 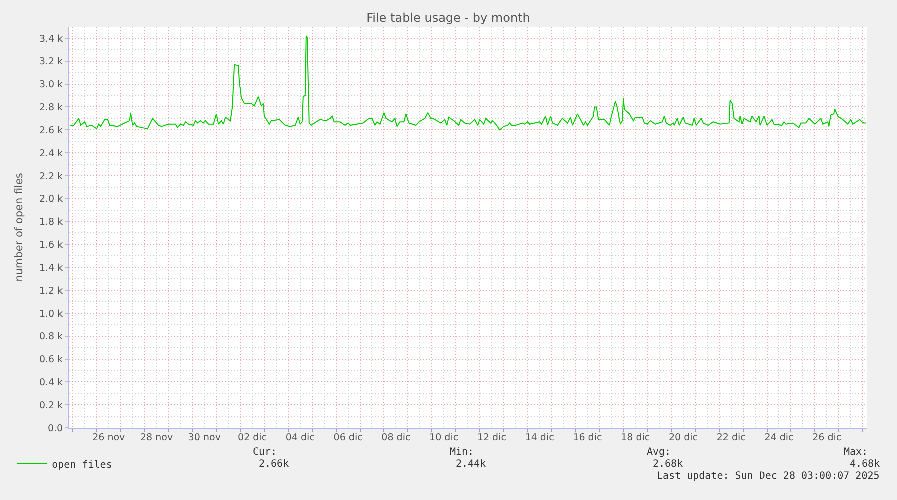 What do you see at coordinates (157, 438) in the screenshot?
I see `x-tick-label: 28 nov` at bounding box center [157, 438].